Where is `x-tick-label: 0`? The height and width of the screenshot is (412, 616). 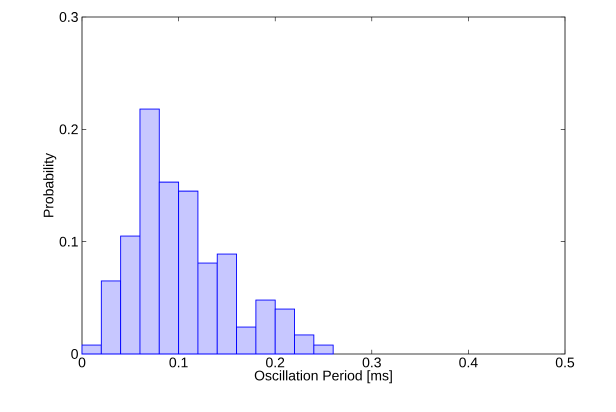 x-tick-label: 0 is located at coordinates (82, 363).